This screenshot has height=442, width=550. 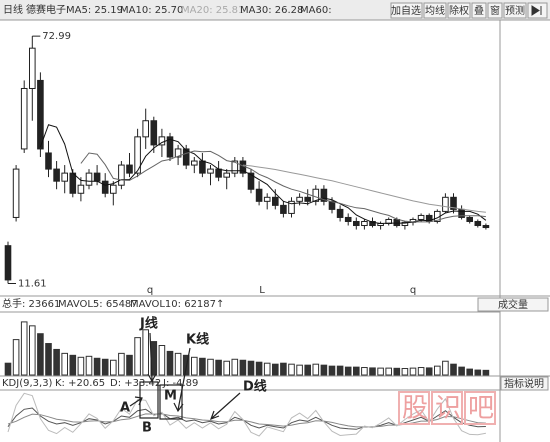 I want to click on button-label: 除权, so click(x=459, y=10).